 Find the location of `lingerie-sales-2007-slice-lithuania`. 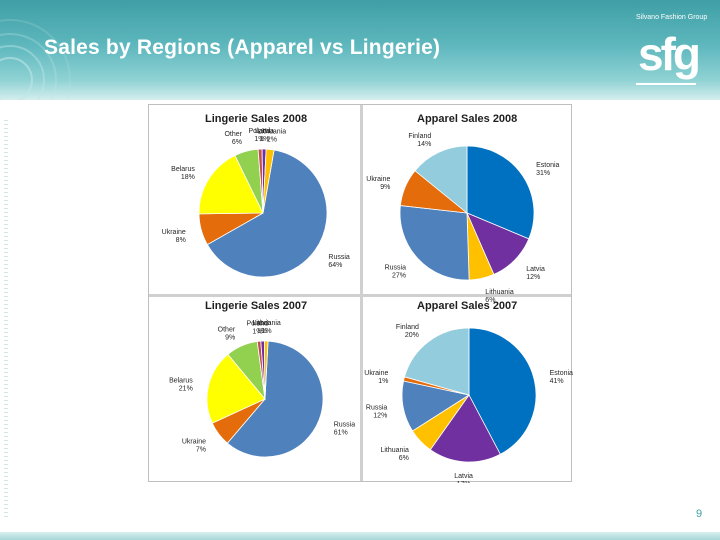

lingerie-sales-2007-slice-lithuania is located at coordinates (266, 370).